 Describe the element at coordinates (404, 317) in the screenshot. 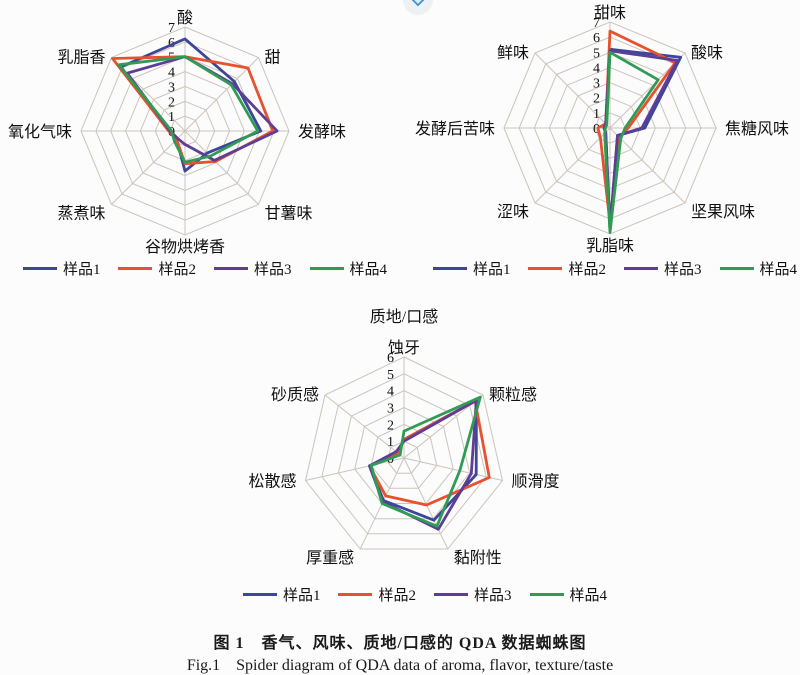

I see `chart-title: 质地/口感` at that location.